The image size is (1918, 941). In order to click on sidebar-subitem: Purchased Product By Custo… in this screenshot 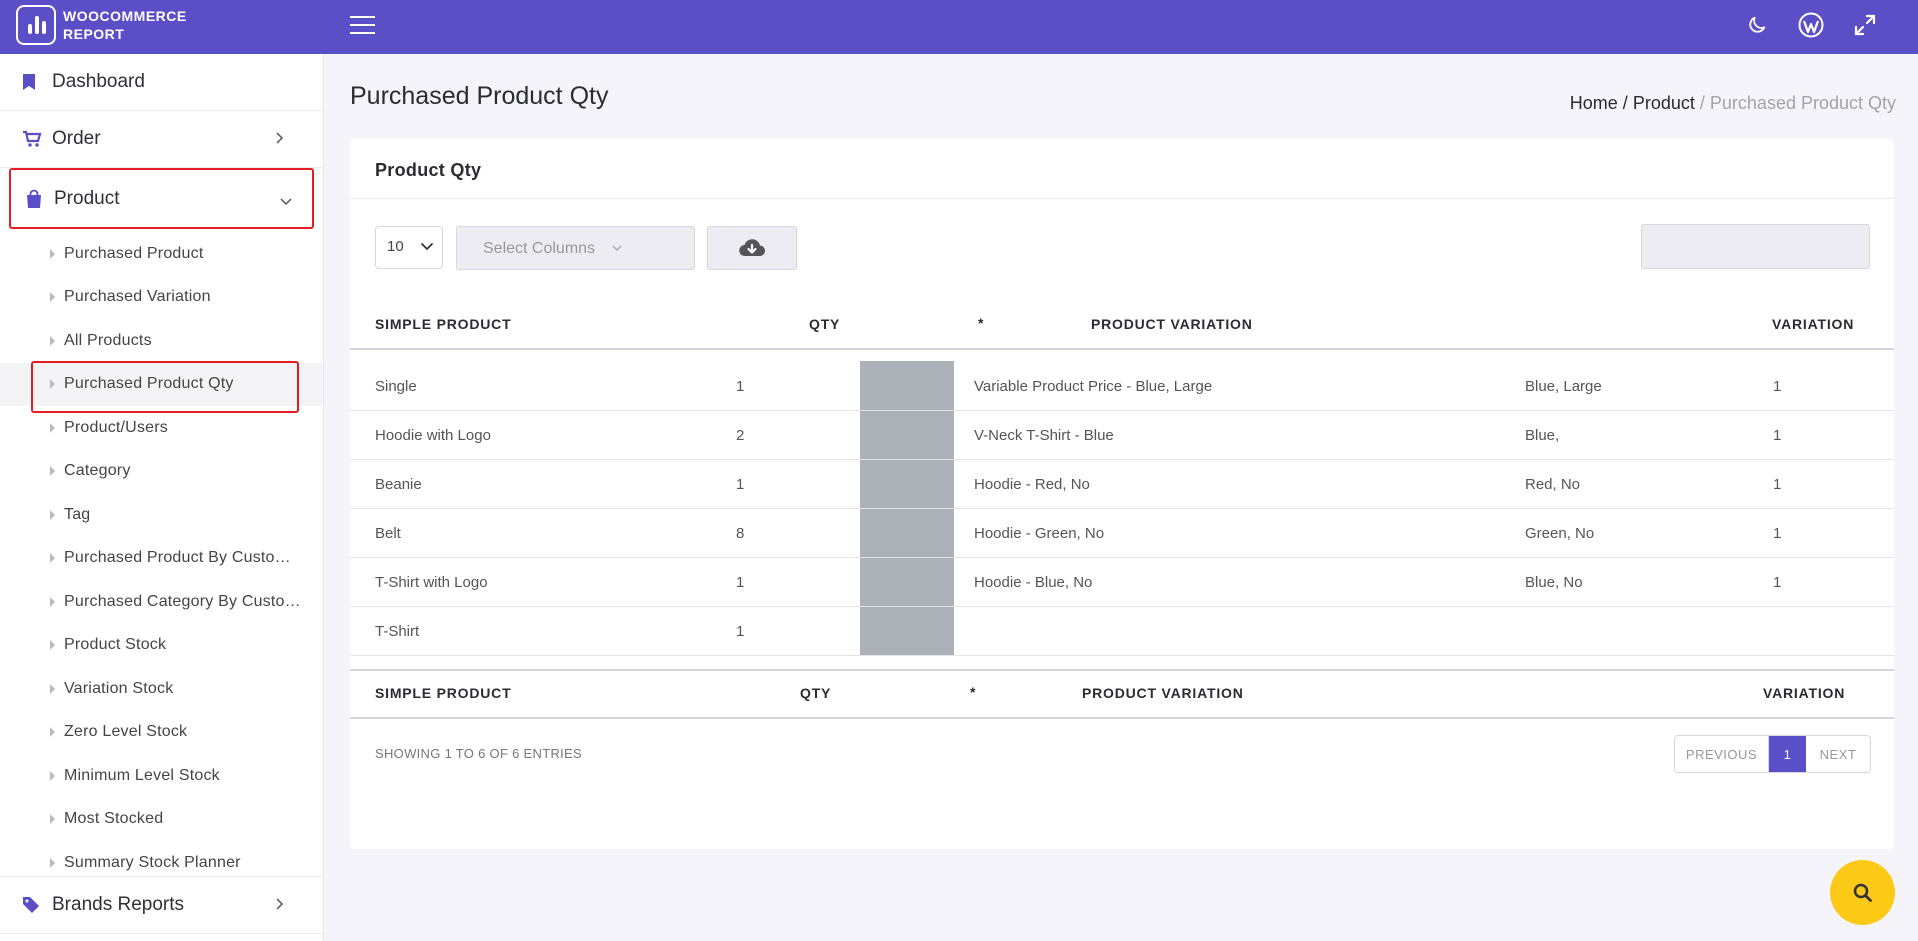, I will do `click(161, 559)`.